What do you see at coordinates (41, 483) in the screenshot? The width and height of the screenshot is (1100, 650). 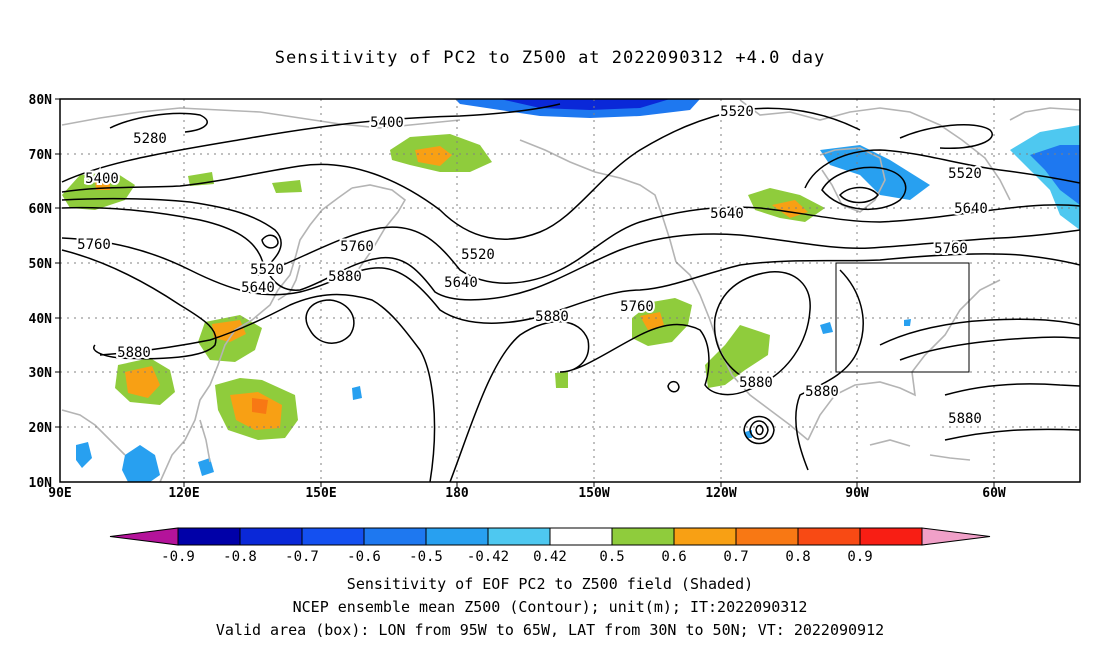 I see `lat-tick-label: 10N` at bounding box center [41, 483].